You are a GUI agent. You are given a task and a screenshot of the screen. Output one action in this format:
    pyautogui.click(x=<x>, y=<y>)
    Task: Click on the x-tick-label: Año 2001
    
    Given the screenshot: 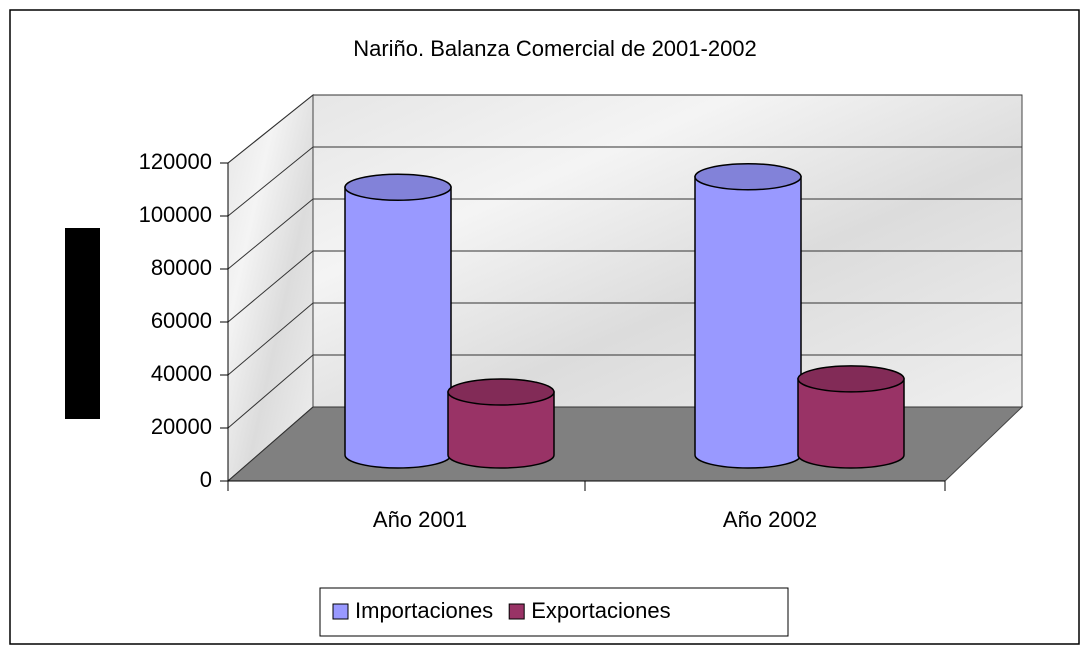 What is the action you would take?
    pyautogui.click(x=420, y=519)
    